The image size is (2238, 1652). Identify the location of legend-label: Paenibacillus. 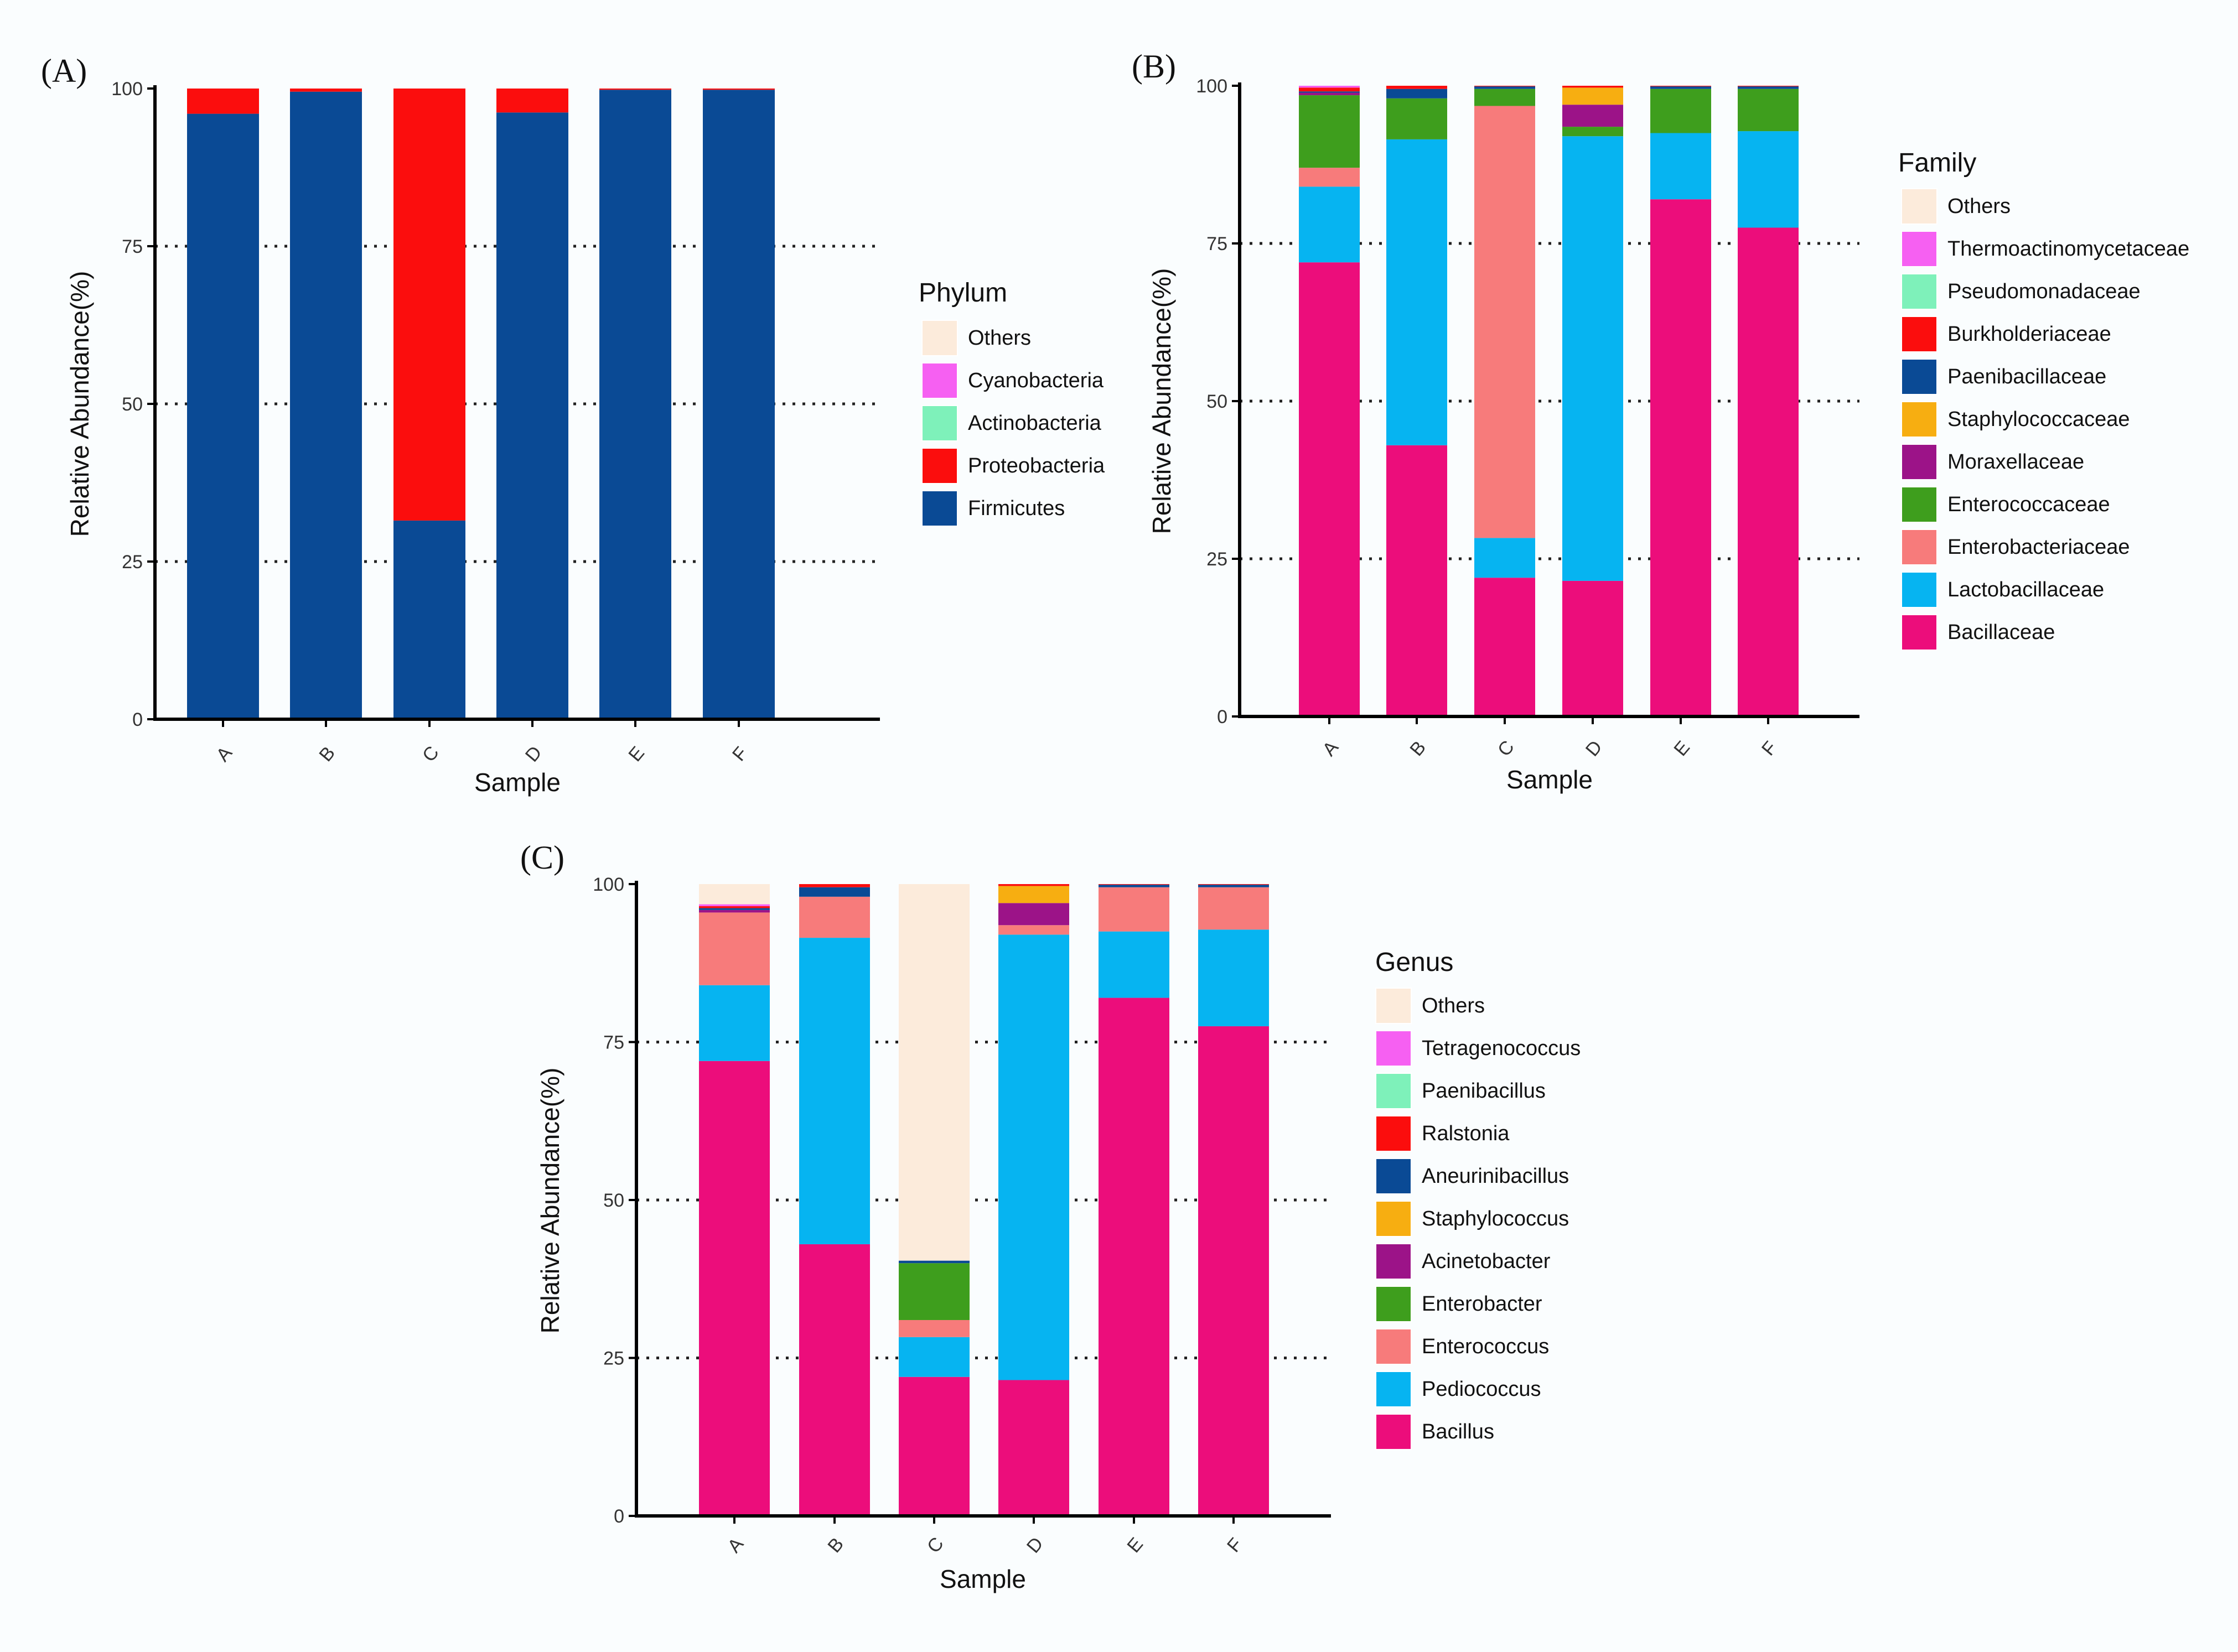
(1484, 1091).